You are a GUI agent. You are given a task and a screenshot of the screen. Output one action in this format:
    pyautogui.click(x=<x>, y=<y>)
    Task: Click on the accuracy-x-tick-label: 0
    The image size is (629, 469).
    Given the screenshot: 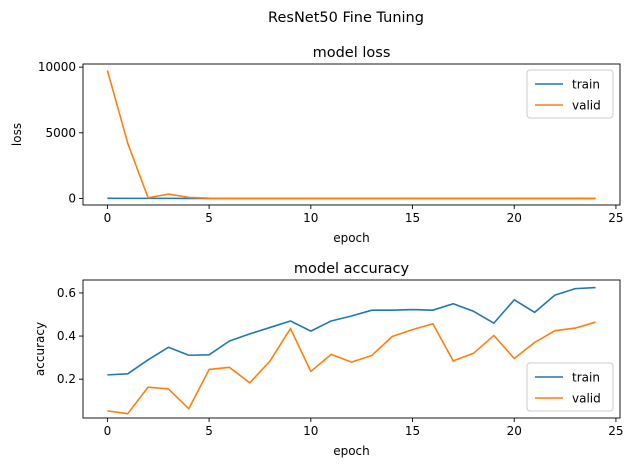 What is the action you would take?
    pyautogui.click(x=108, y=431)
    